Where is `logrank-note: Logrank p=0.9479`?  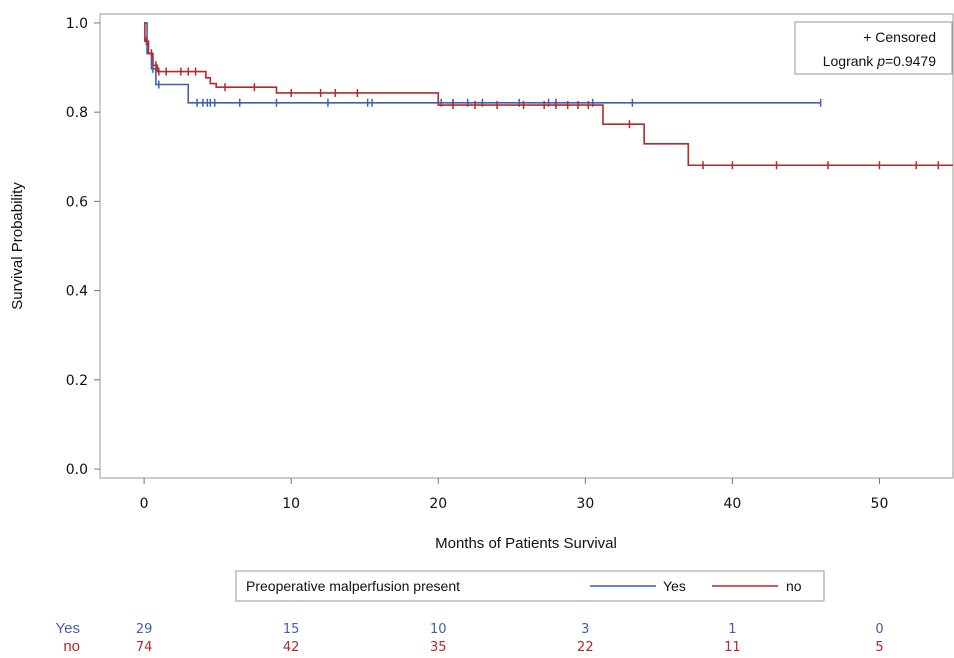 logrank-note: Logrank p=0.9479 is located at coordinates (879, 61).